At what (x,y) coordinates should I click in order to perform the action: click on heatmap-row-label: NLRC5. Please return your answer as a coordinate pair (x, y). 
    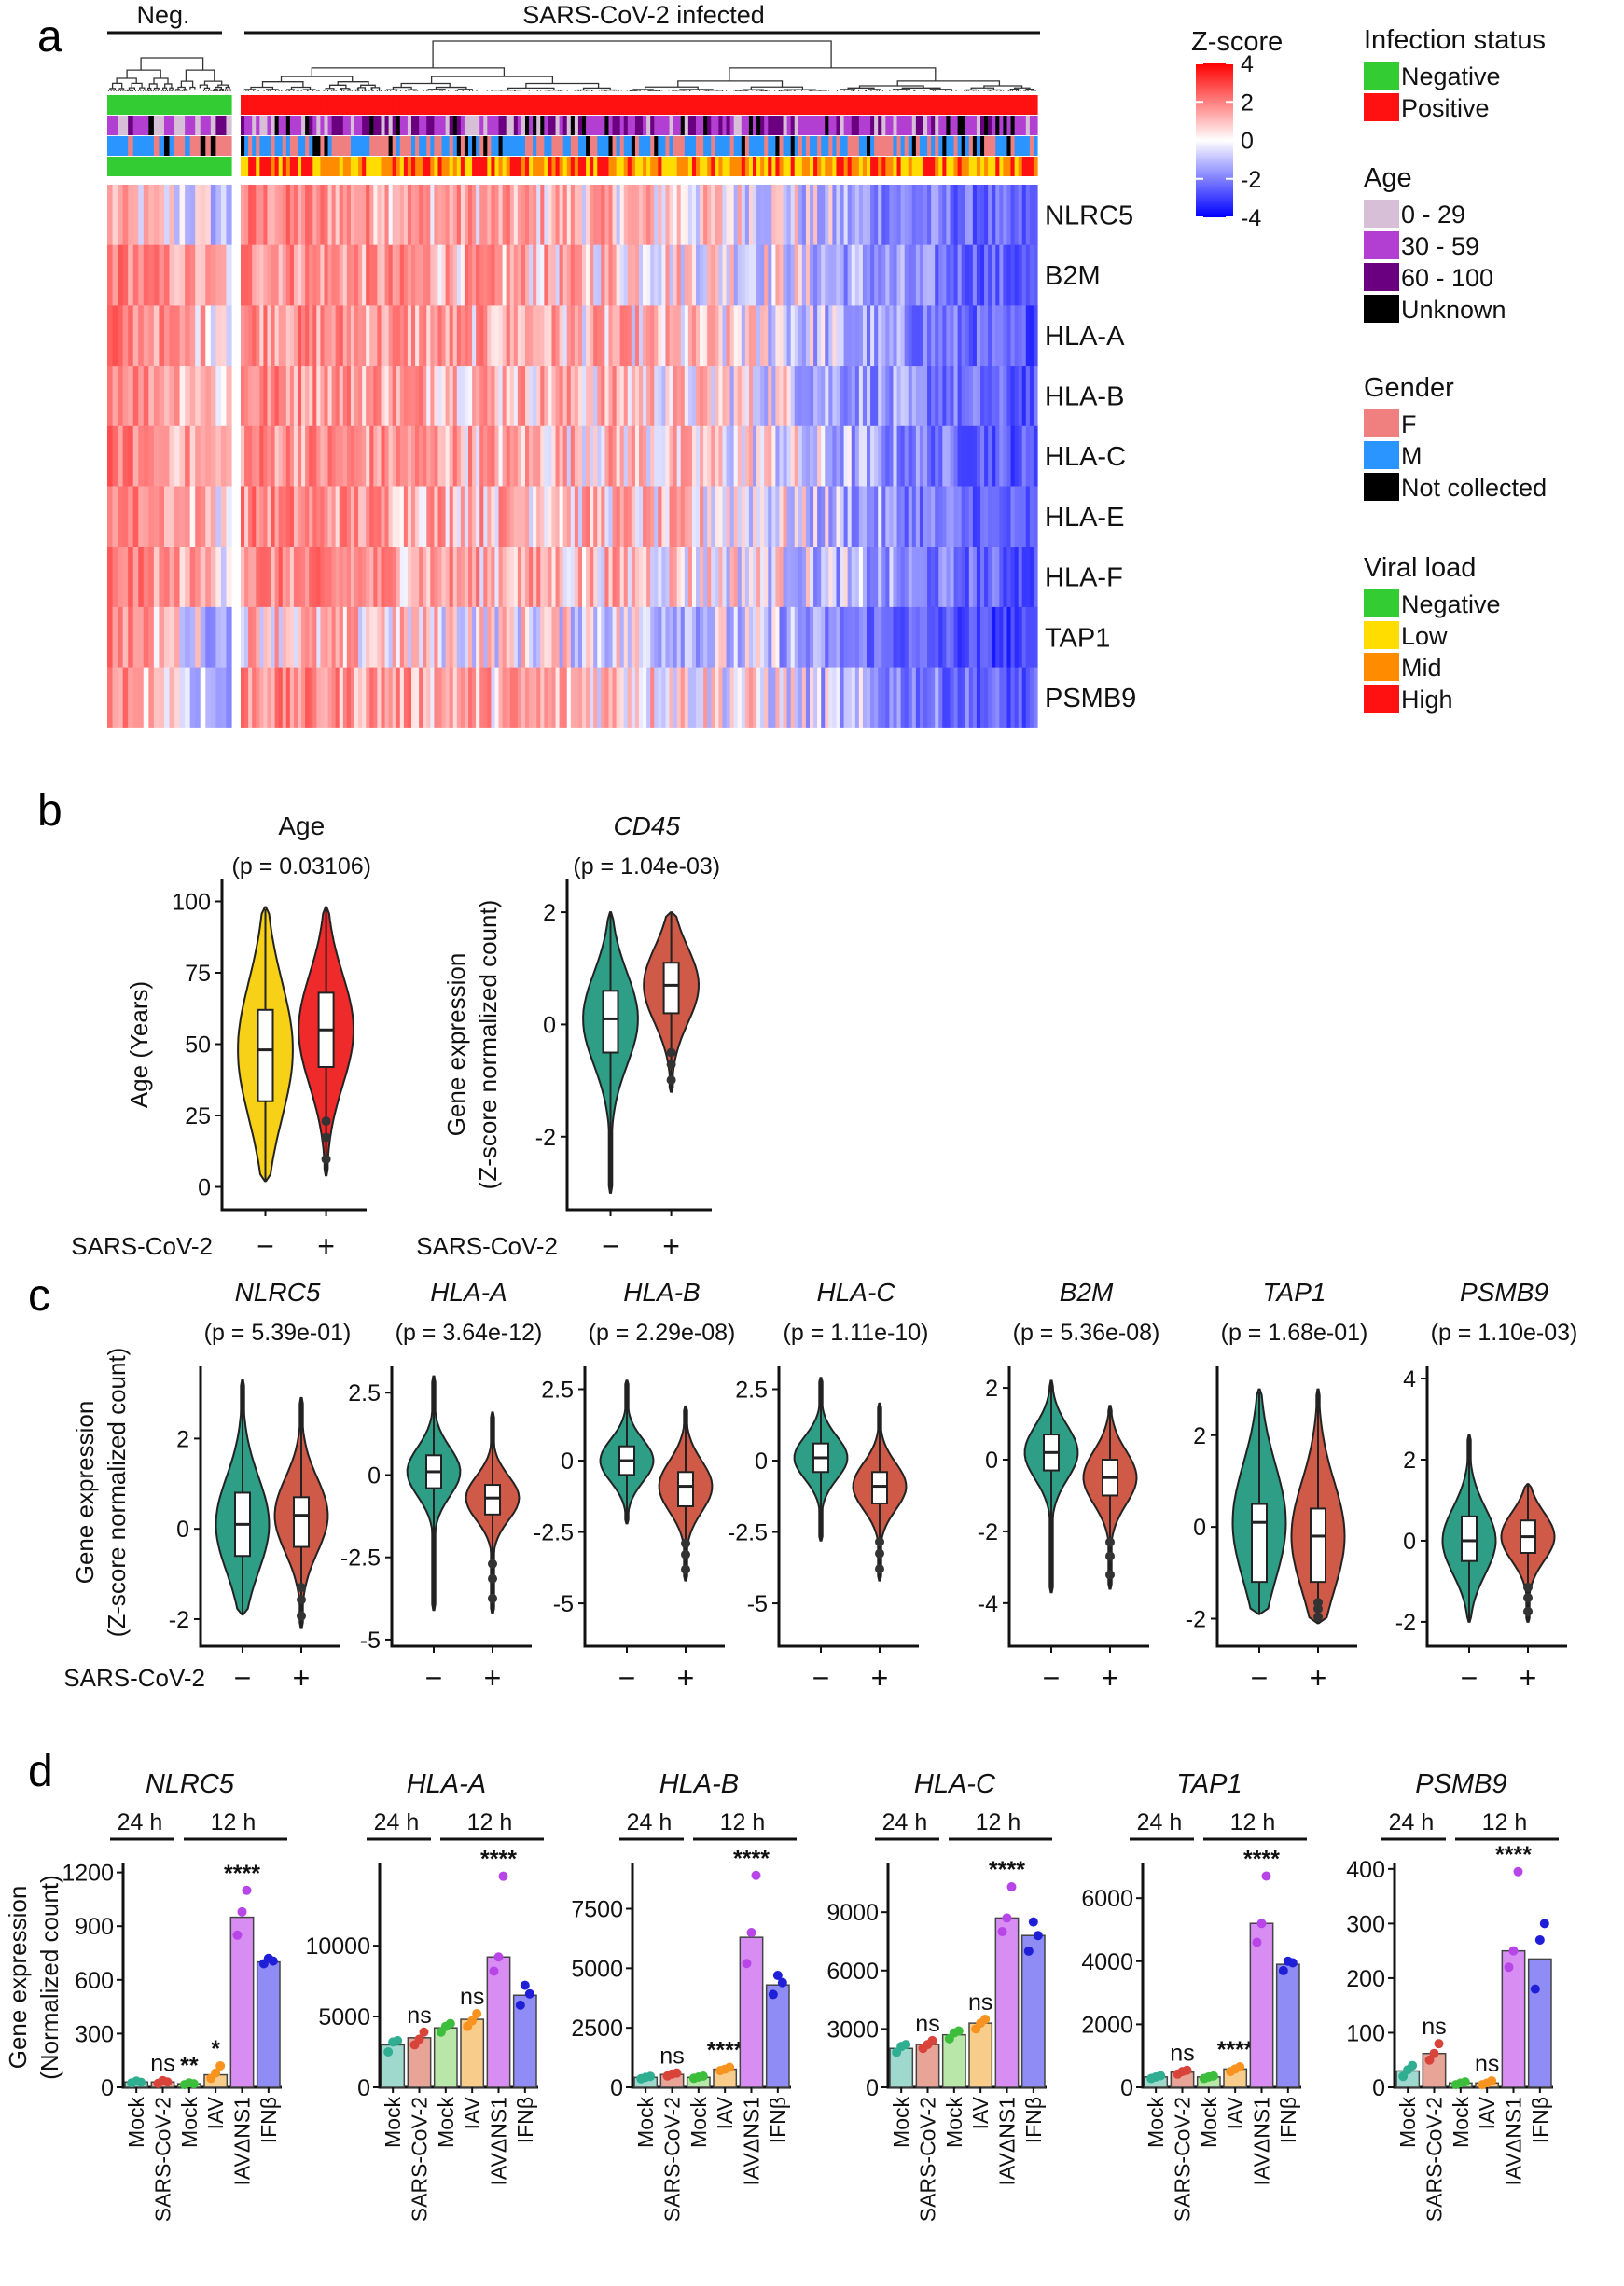
    Looking at the image, I should click on (1089, 216).